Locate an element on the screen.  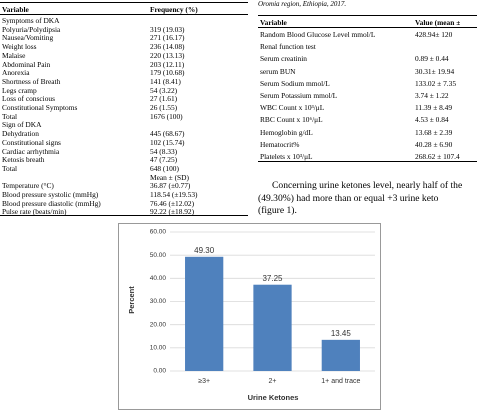
table-cell: 30.31± 19.94 is located at coordinates (435, 71).